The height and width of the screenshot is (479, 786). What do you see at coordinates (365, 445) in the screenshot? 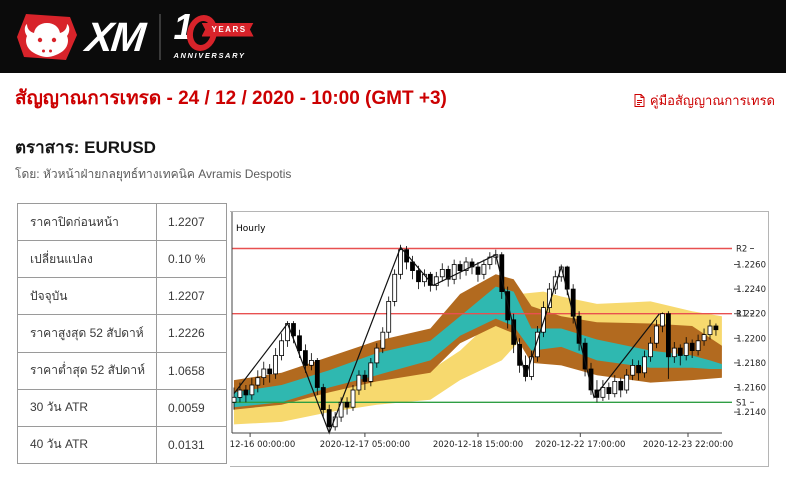
I see `svg-text: 2020-12-17 05:00:00` at bounding box center [365, 445].